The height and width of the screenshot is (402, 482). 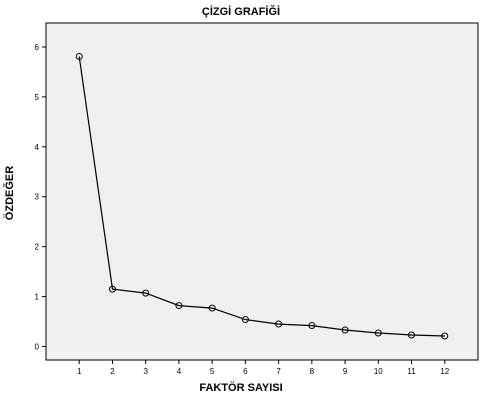 I want to click on y-tick-label: 3, so click(x=37, y=197).